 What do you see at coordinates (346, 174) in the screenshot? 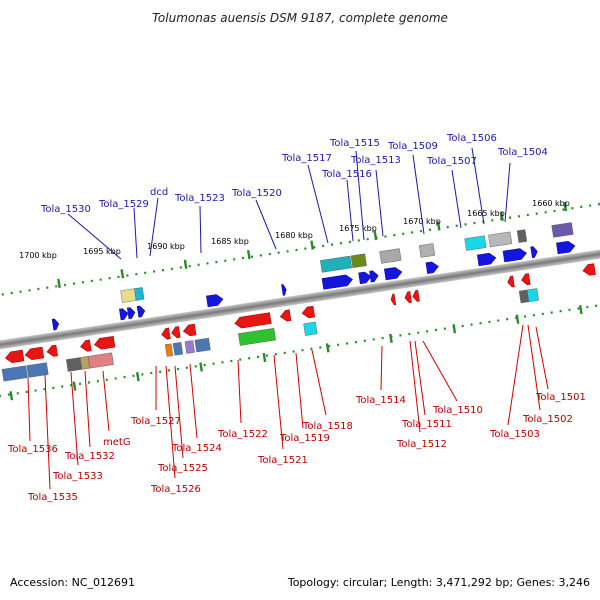
I see `gene-label-tola-1516: Tola_1516` at bounding box center [346, 174].